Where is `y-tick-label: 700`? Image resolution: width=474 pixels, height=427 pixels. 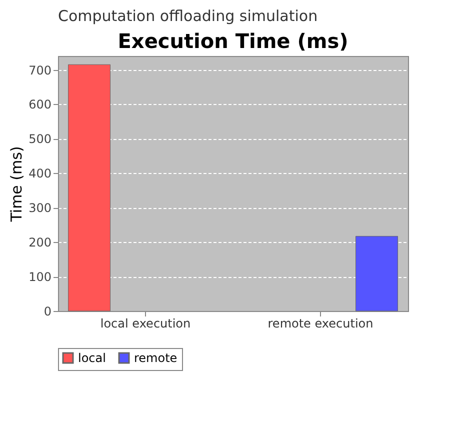
y-tick-label: 700 is located at coordinates (40, 70).